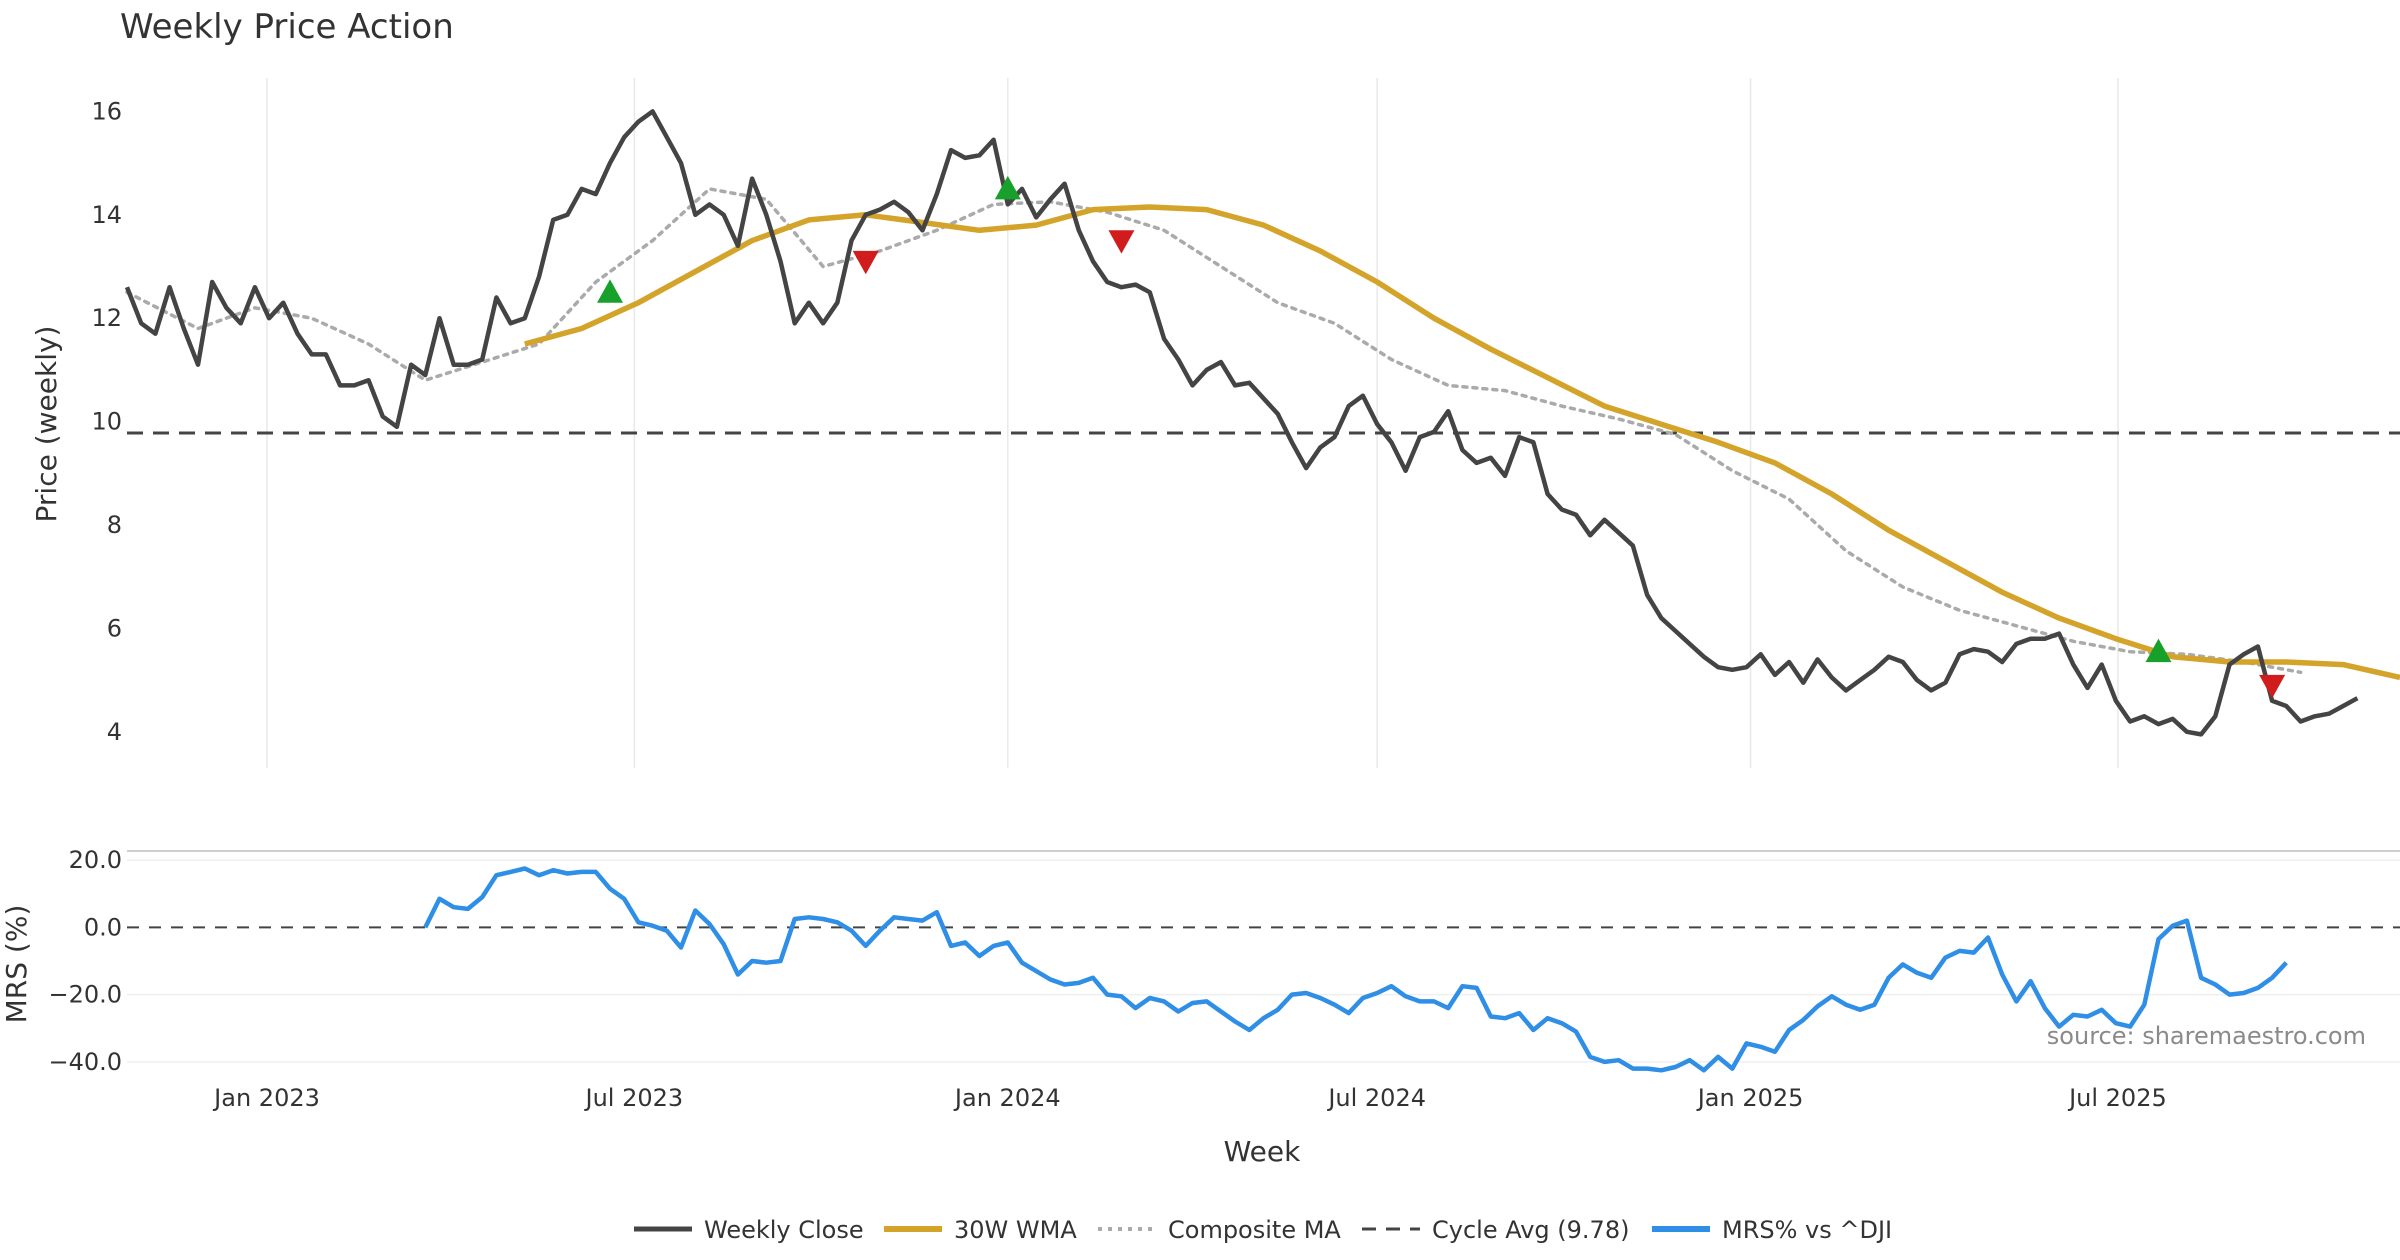 Image resolution: width=2400 pixels, height=1260 pixels. What do you see at coordinates (85, 995) in the screenshot?
I see `mrs-y-tick-label: −20.0` at bounding box center [85, 995].